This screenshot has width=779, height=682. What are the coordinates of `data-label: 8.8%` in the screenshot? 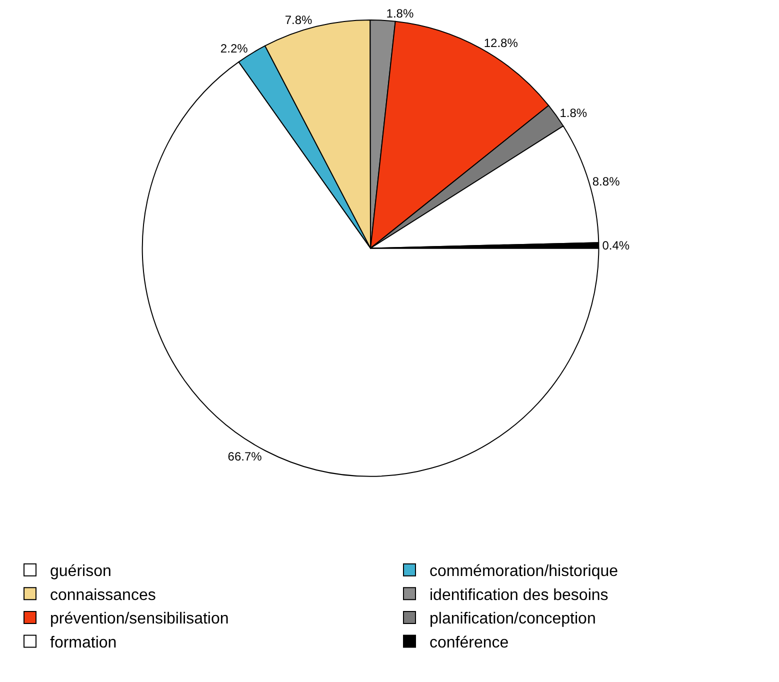 It's located at (606, 181).